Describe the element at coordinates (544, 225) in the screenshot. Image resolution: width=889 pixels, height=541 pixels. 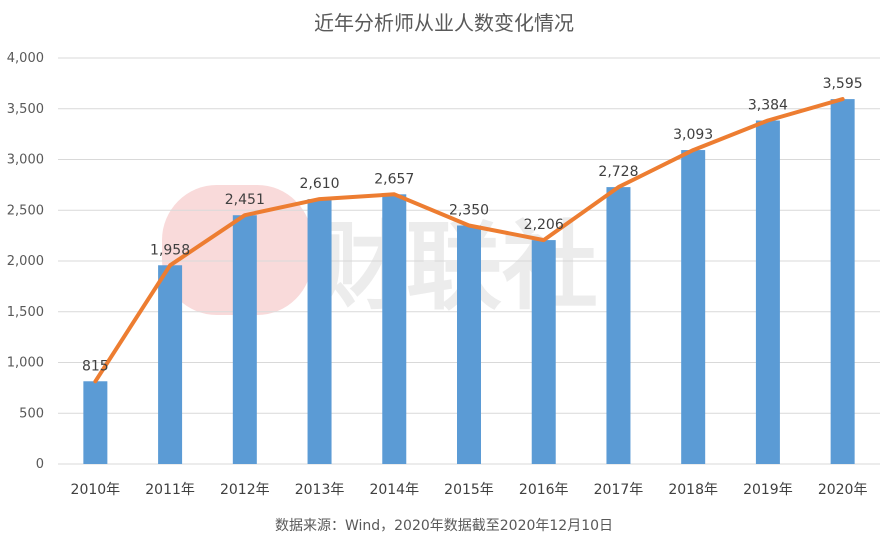
I see `data-label: 2,206` at that location.